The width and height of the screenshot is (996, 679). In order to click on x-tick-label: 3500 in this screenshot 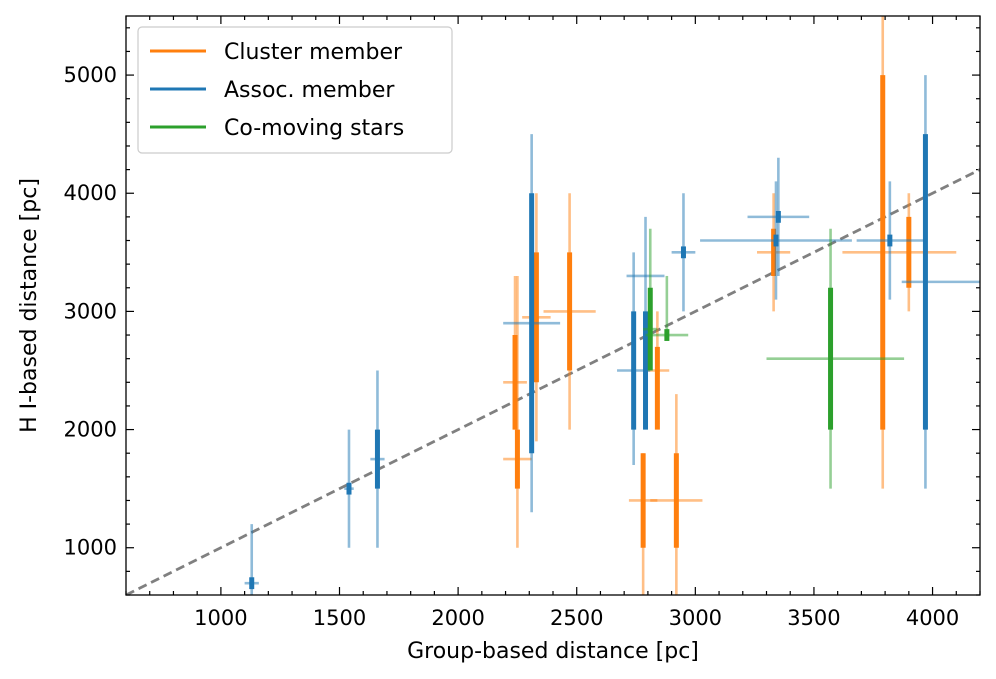, I will do `click(813, 618)`.